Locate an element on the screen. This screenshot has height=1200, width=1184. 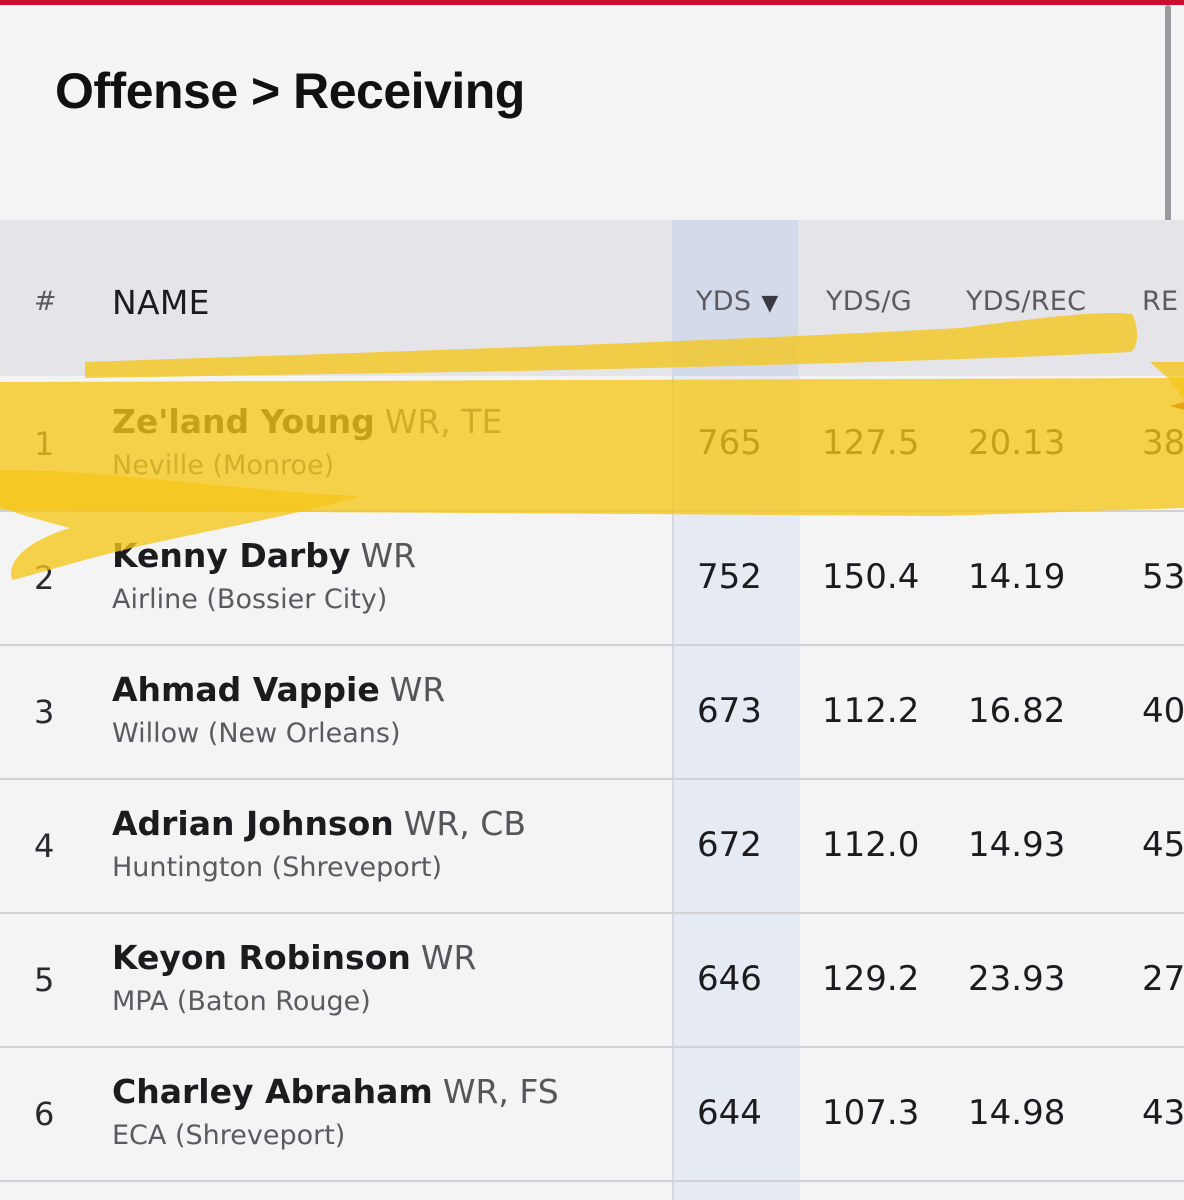
table-header-row: # NAME YDS ▼ YDS/G YDS/REC RE is located at coordinates (592, 298).